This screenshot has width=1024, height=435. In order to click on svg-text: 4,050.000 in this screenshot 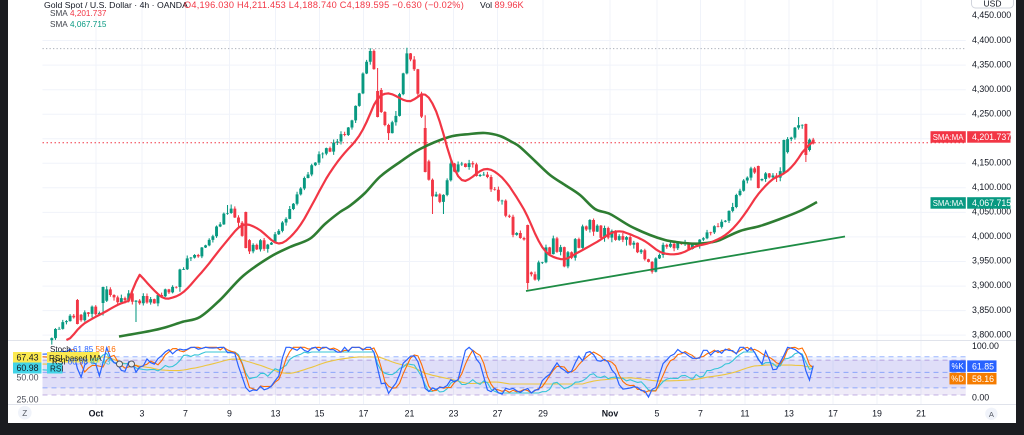, I will do `click(991, 212)`.